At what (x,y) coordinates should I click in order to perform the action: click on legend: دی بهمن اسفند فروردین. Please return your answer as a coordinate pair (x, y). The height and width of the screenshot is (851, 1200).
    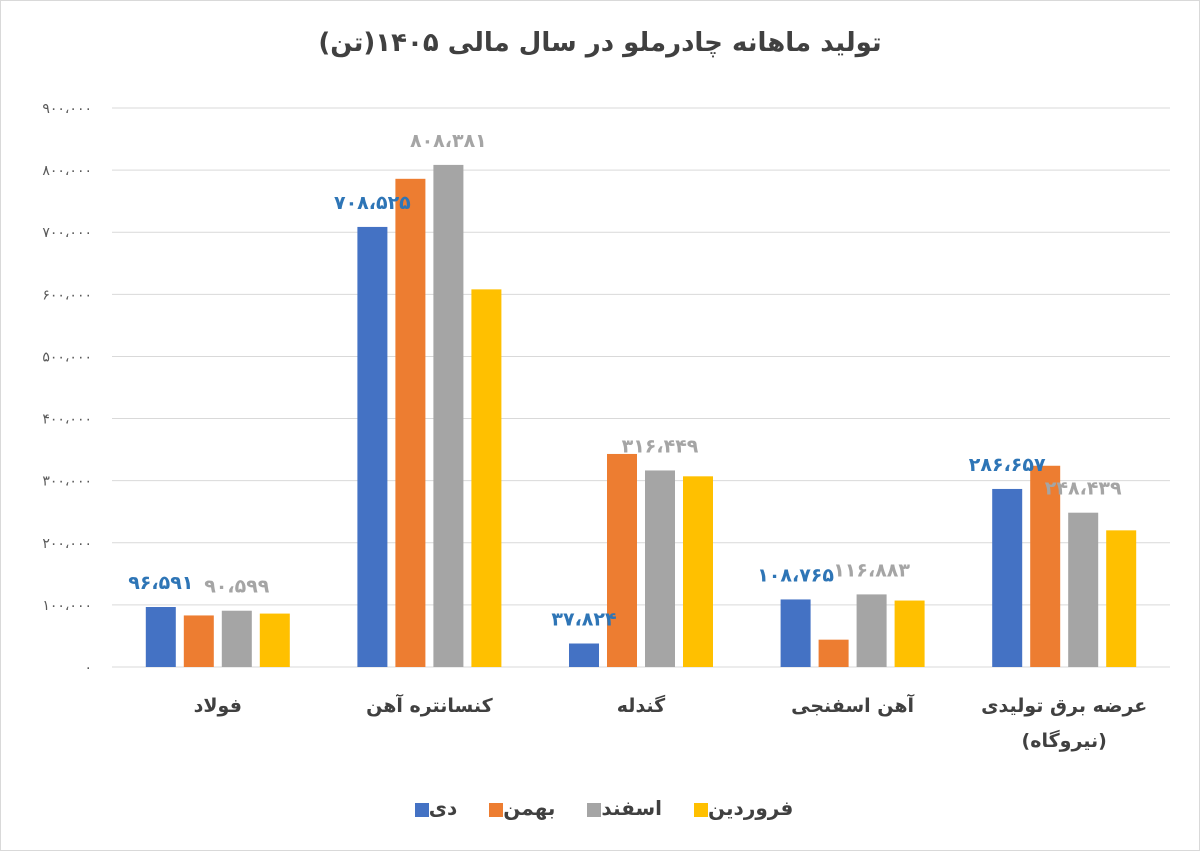
    Looking at the image, I should click on (600, 808).